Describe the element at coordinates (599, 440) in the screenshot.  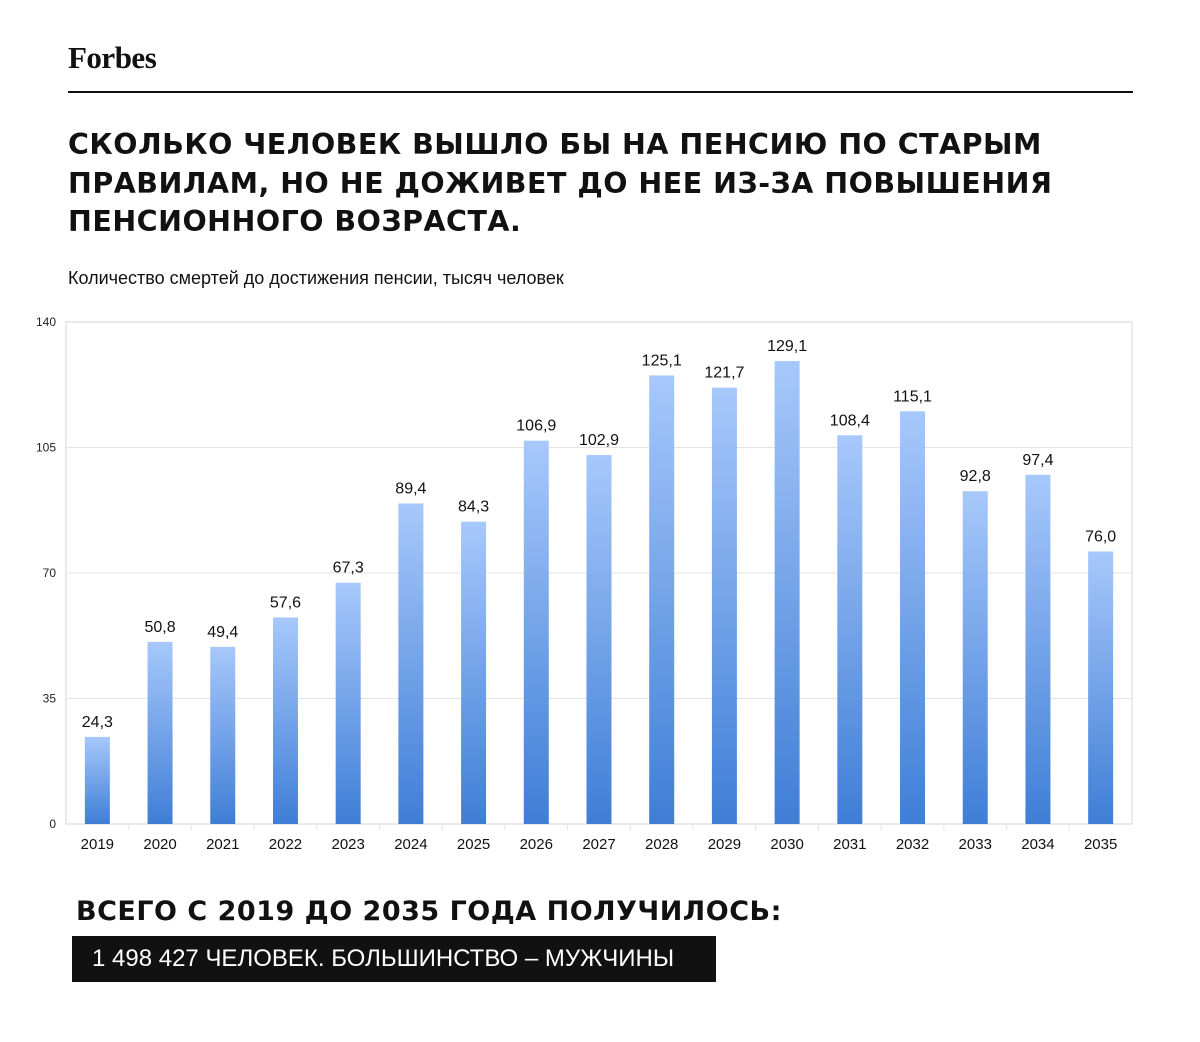
I see `data-label: 102,9` at that location.